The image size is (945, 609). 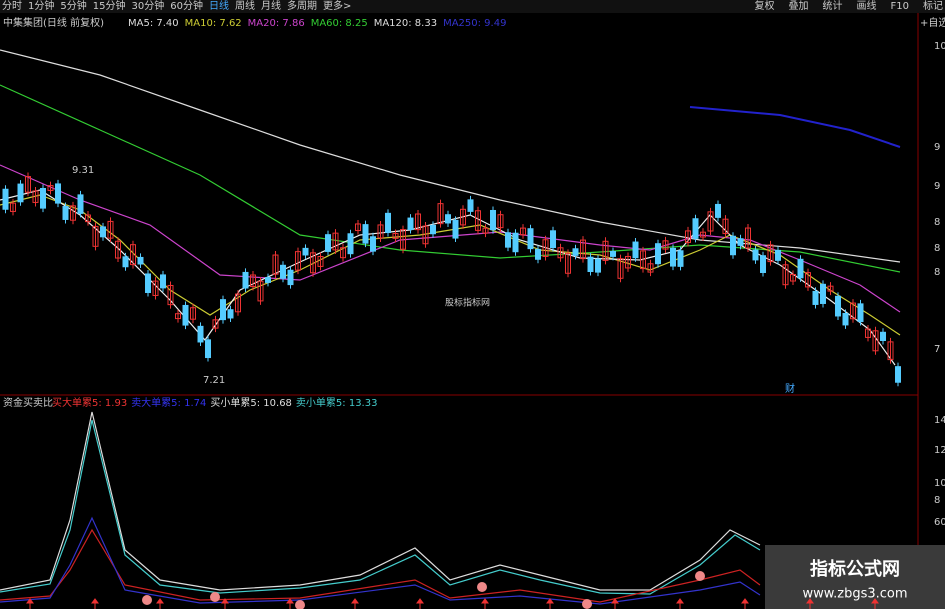 What do you see at coordinates (932, 22) in the screenshot?
I see `fav: +自选` at bounding box center [932, 22].